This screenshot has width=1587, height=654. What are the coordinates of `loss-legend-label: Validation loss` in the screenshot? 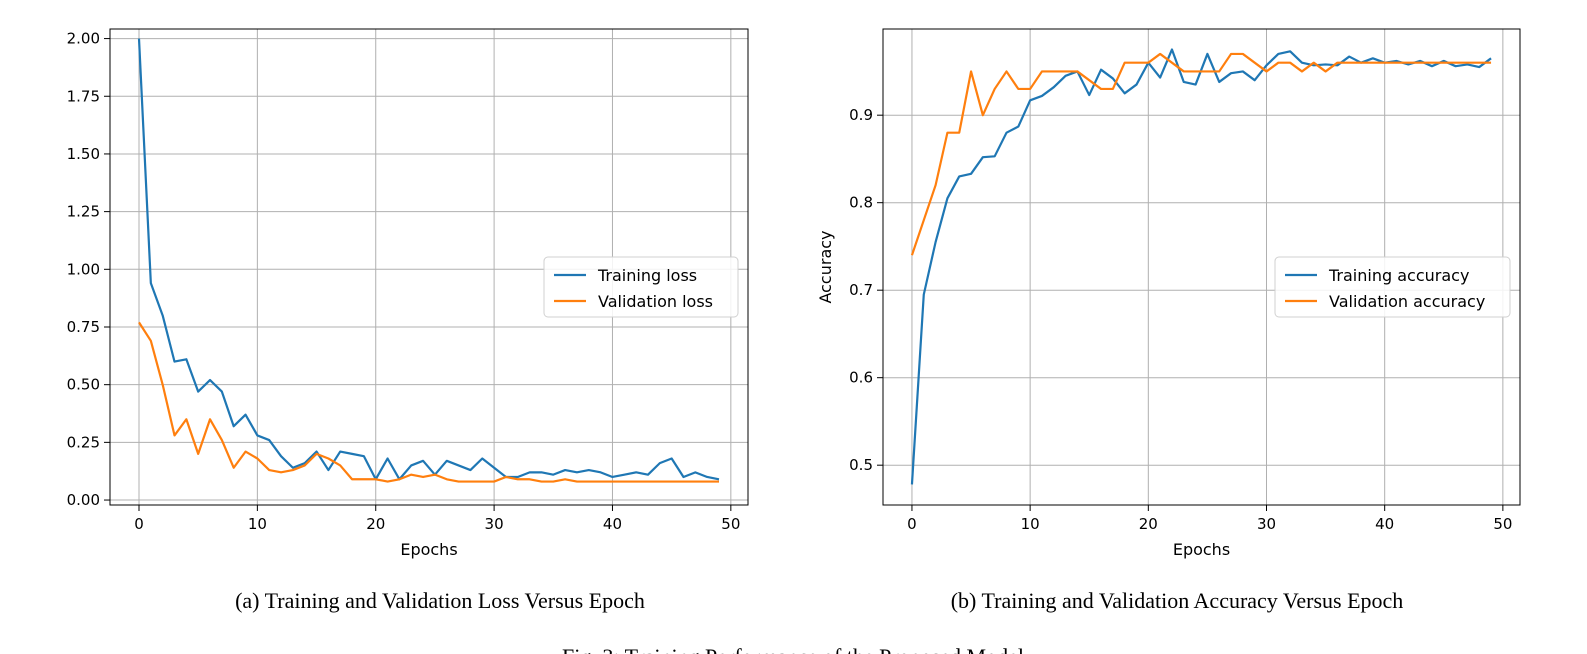 It's located at (655, 301).